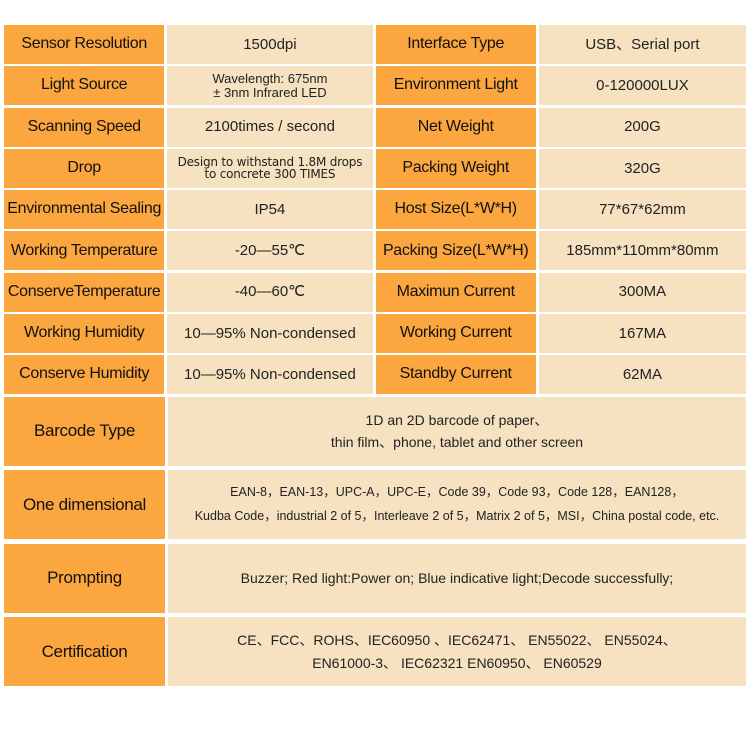  What do you see at coordinates (270, 86) in the screenshot?
I see `spec-value: Wavelength: 675nm ± 3nm Infrared LED` at bounding box center [270, 86].